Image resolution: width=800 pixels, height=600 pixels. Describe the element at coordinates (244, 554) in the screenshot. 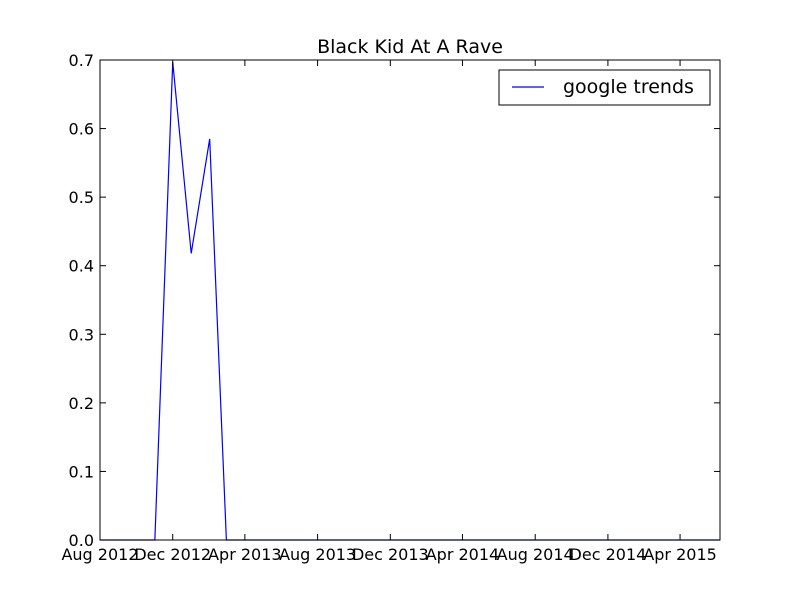

I see `x-tick-label: Apr 2013` at that location.